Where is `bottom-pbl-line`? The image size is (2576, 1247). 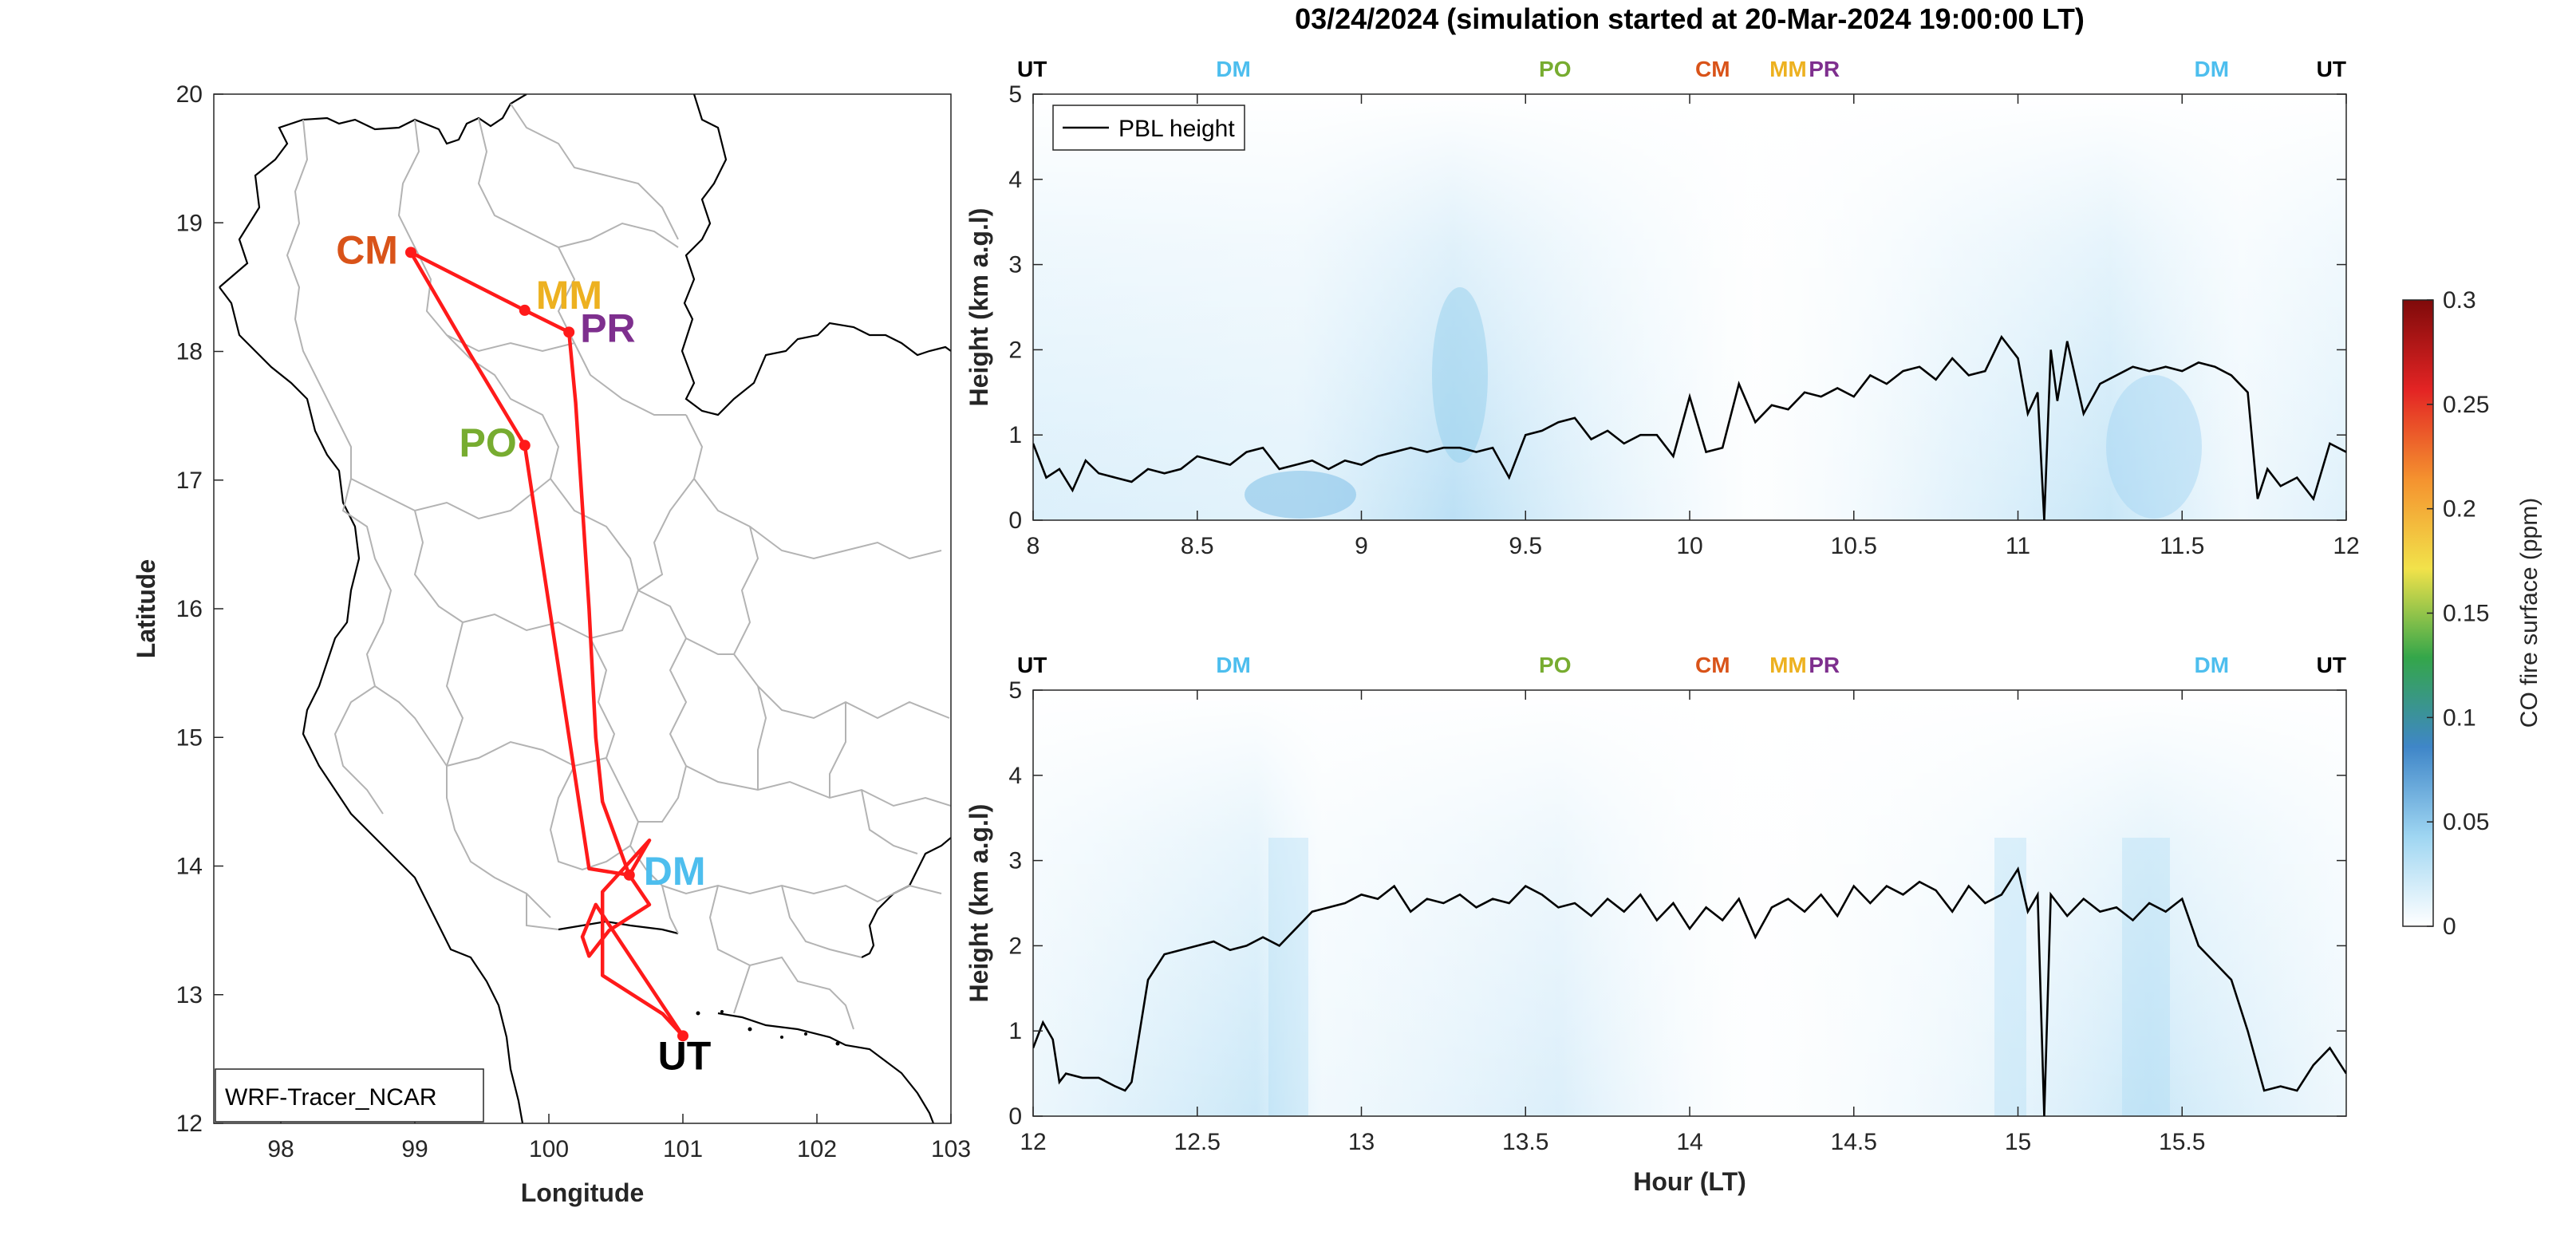
bottom-pbl-line is located at coordinates (1689, 991).